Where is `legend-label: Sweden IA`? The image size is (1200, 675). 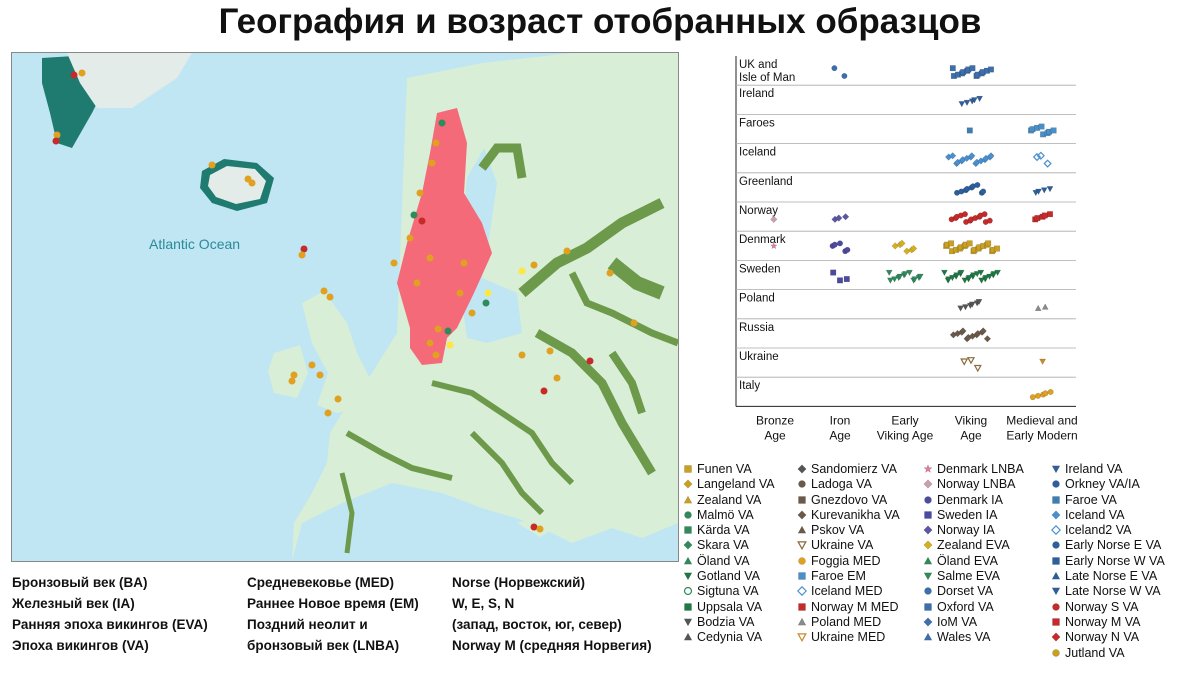
legend-label: Sweden IA is located at coordinates (967, 514).